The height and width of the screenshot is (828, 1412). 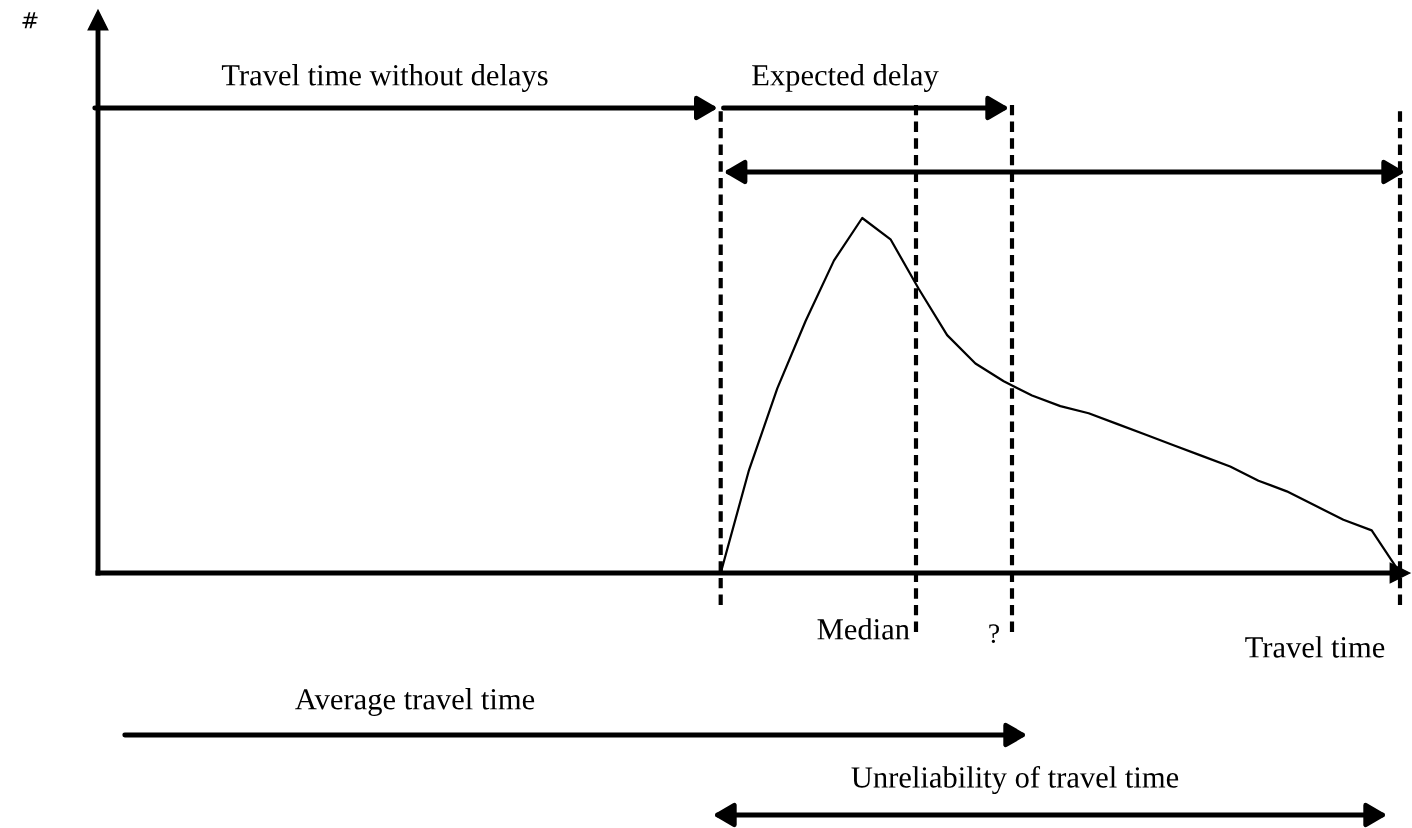 What do you see at coordinates (863, 629) in the screenshot?
I see `text: Median` at bounding box center [863, 629].